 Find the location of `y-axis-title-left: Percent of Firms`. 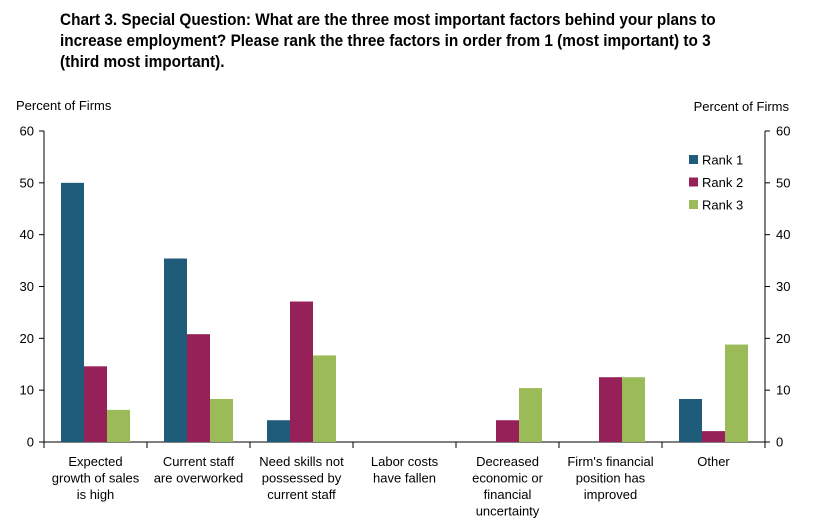

y-axis-title-left: Percent of Firms is located at coordinates (64, 105).